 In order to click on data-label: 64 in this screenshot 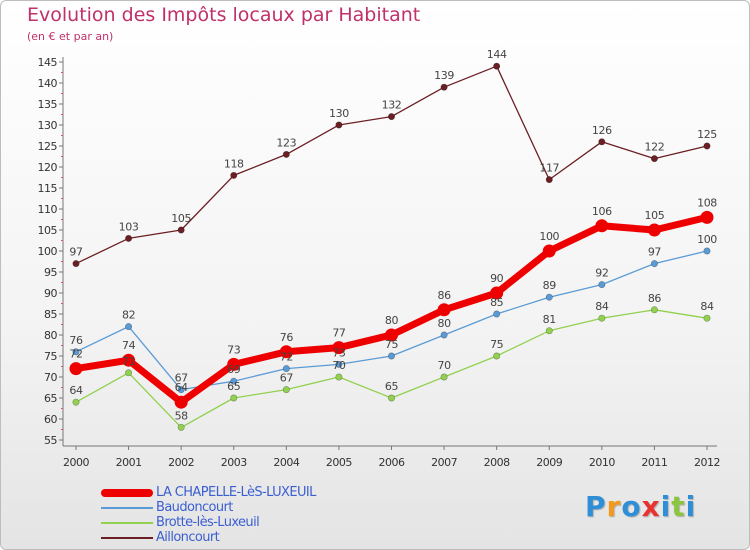, I will do `click(182, 387)`.